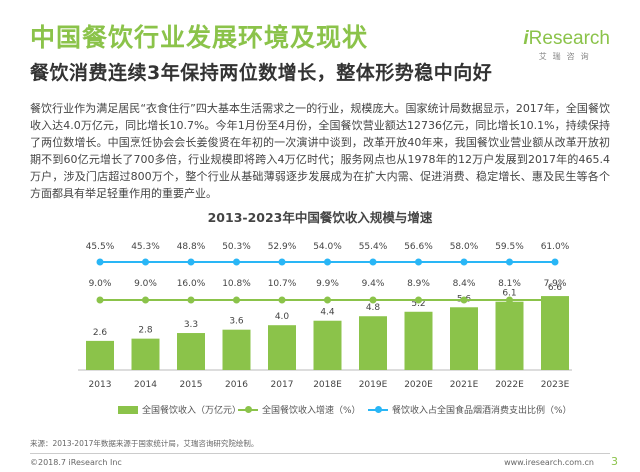  What do you see at coordinates (145, 354) in the screenshot?
I see `bar-2014` at bounding box center [145, 354].